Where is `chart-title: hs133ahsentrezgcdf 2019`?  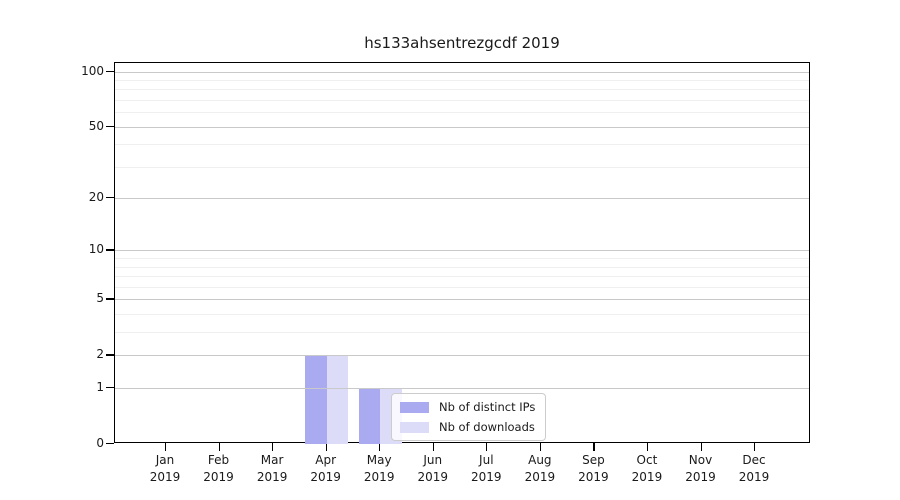 chart-title: hs133ahsentrezgcdf 2019 is located at coordinates (462, 43).